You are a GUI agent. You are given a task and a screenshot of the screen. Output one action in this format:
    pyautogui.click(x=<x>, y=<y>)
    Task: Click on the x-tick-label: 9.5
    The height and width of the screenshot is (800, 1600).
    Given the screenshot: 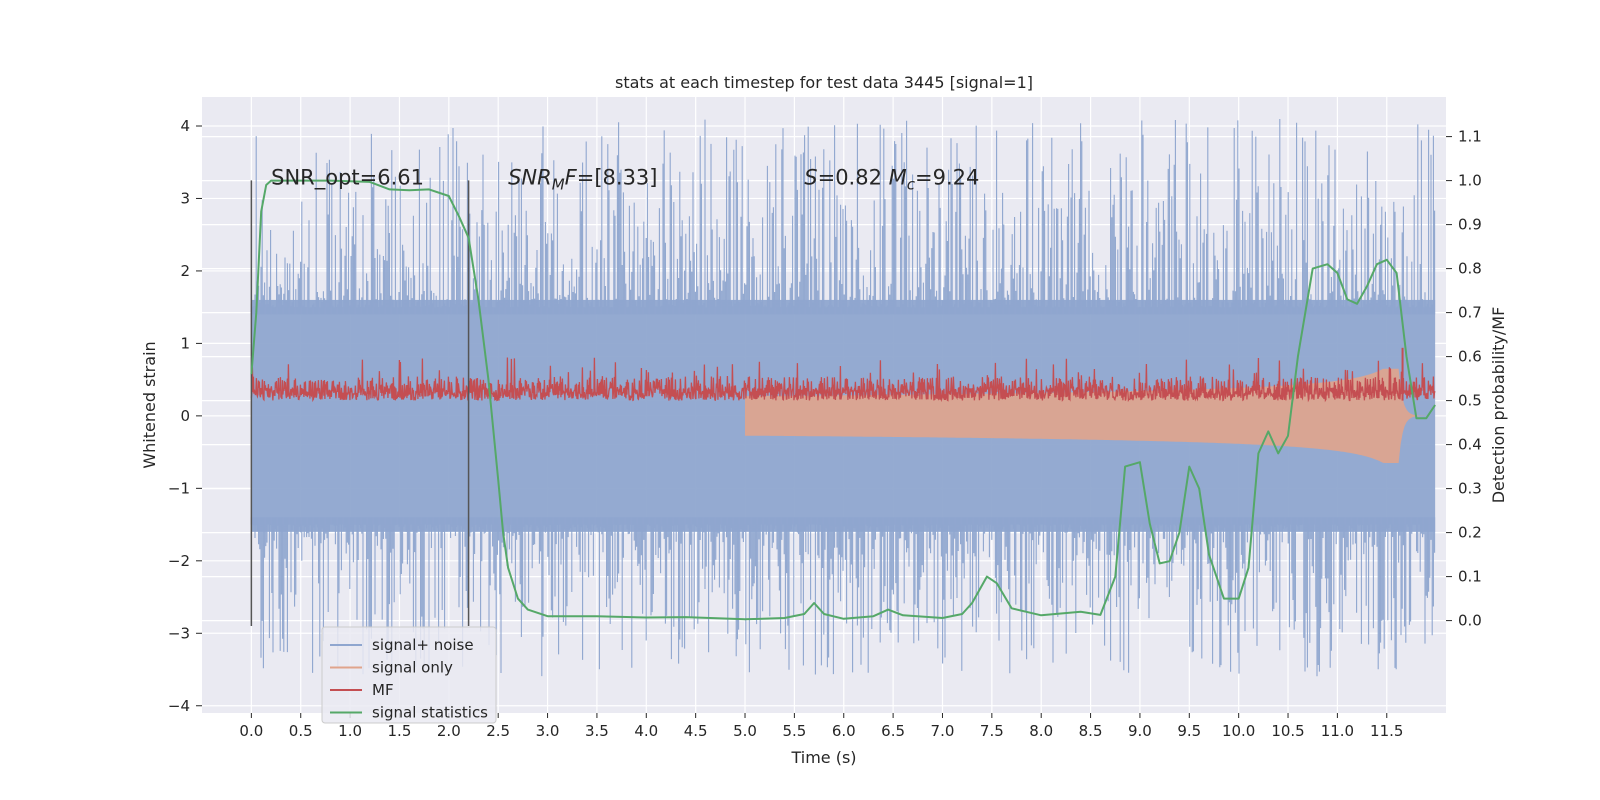 What is the action you would take?
    pyautogui.click(x=1189, y=731)
    